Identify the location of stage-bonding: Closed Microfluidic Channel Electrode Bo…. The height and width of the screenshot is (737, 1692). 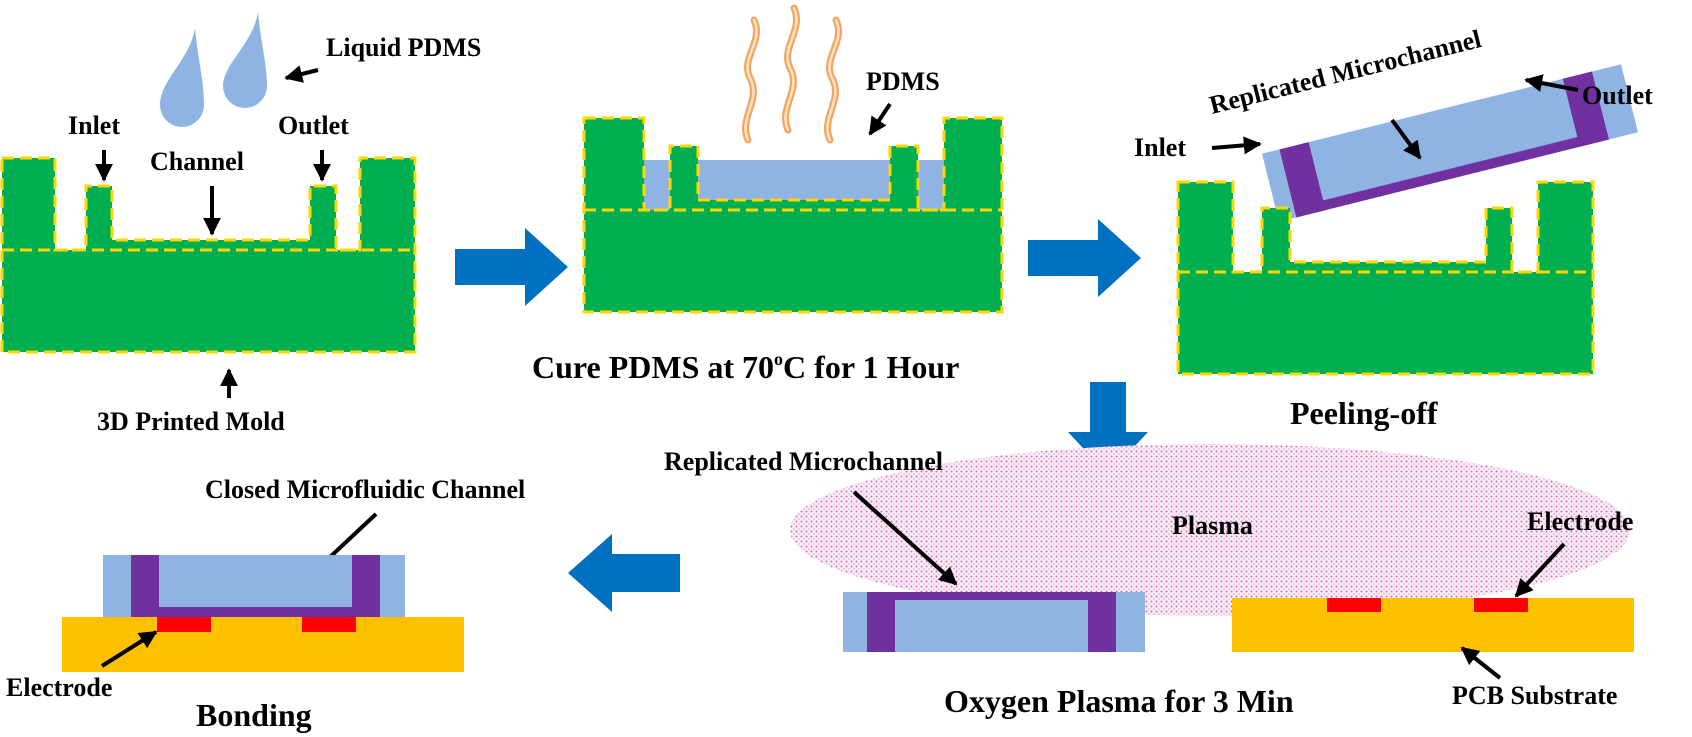
(265, 604).